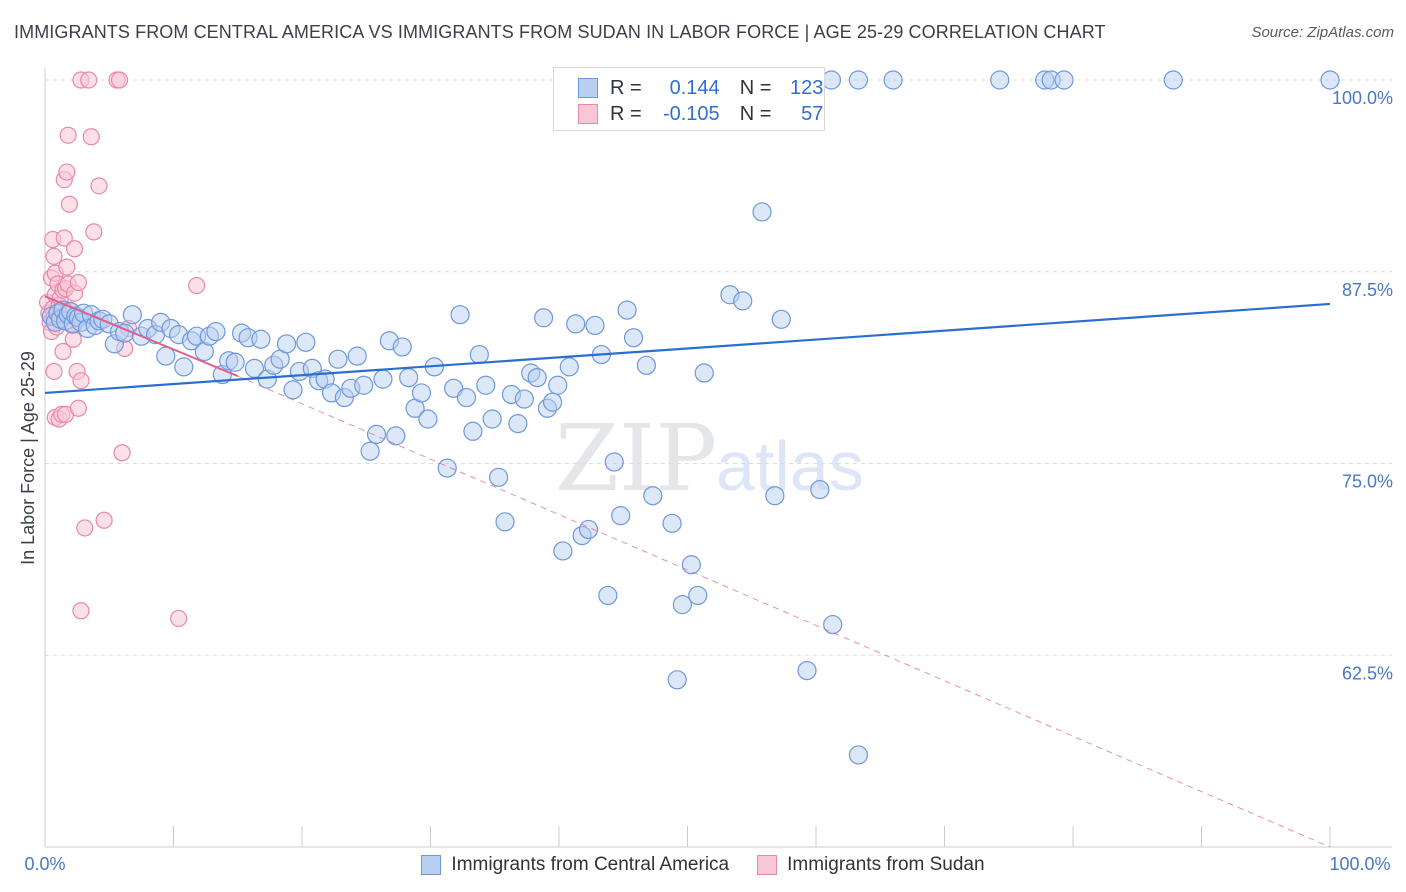 This screenshot has width=1406, height=892. What do you see at coordinates (588, 114) in the screenshot?
I see `legend-swatch-pink` at bounding box center [588, 114].